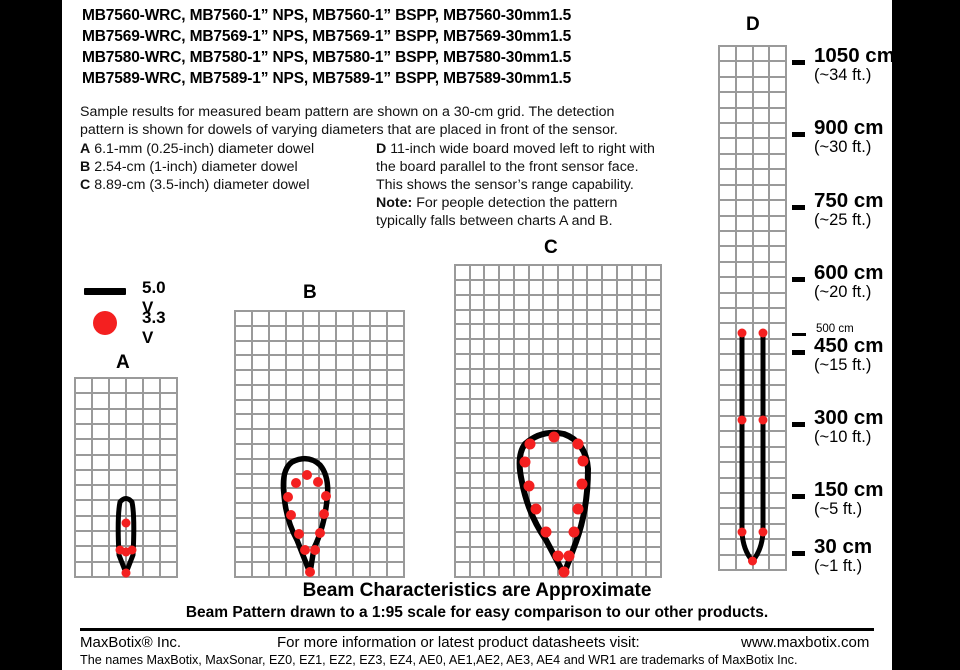 The height and width of the screenshot is (670, 960). What do you see at coordinates (477, 590) in the screenshot?
I see `caption-approximate: Beam Characteristics are Approximate` at bounding box center [477, 590].